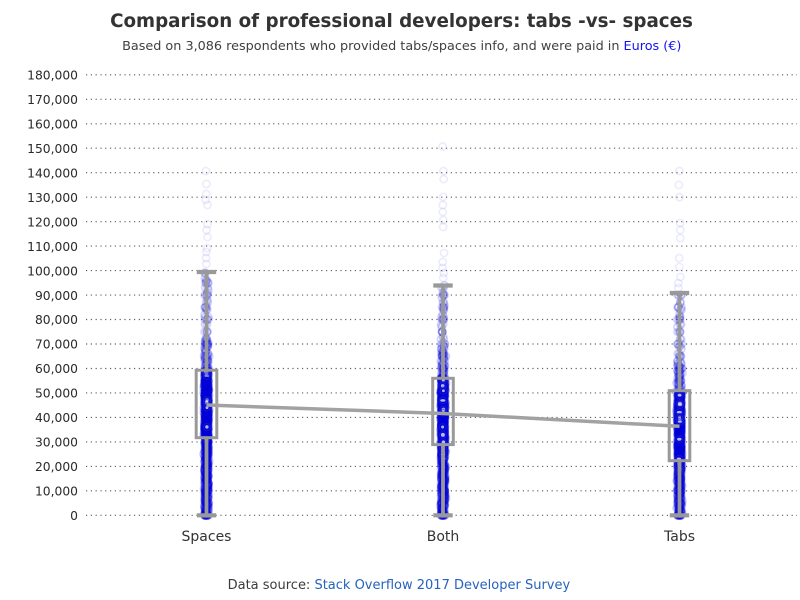  Describe the element at coordinates (56, 443) in the screenshot. I see `svg-text: 30,000` at that location.